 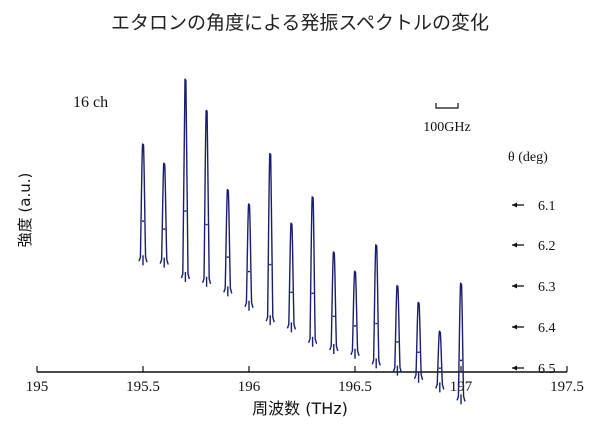 I want to click on scale-bar-label: 100GHz, so click(x=446, y=127).